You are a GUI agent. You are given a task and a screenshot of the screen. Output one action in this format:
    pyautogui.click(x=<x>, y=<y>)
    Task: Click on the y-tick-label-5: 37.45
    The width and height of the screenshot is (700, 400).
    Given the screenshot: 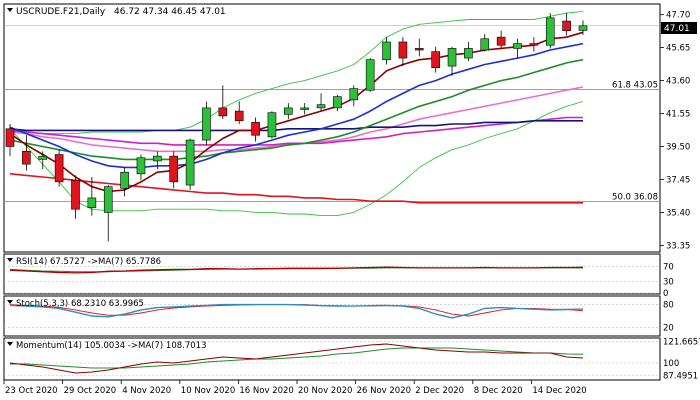 What is the action you would take?
    pyautogui.click(x=678, y=180)
    